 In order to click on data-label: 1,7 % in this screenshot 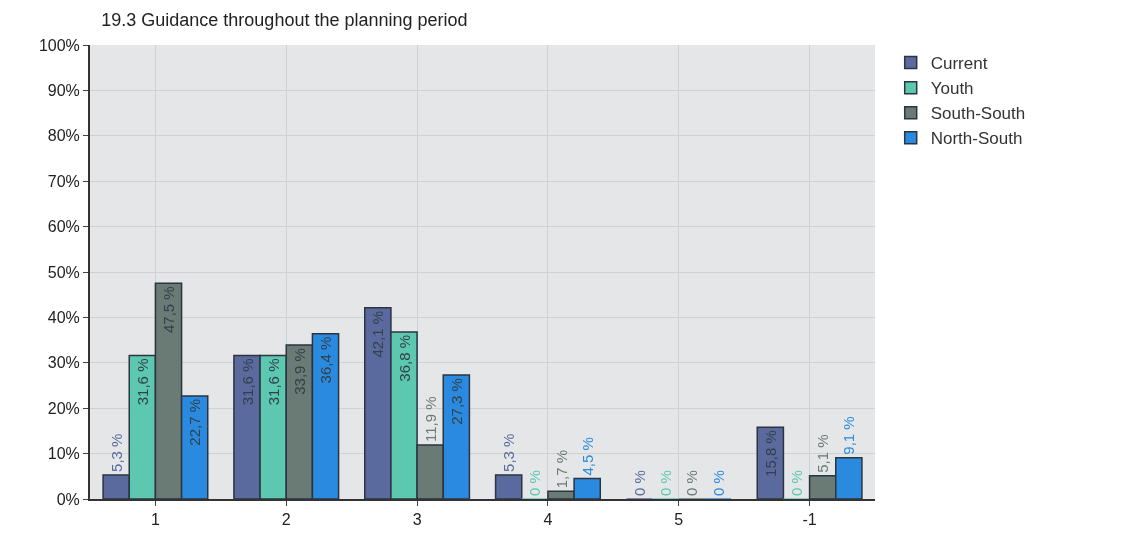, I will do `click(561, 469)`.